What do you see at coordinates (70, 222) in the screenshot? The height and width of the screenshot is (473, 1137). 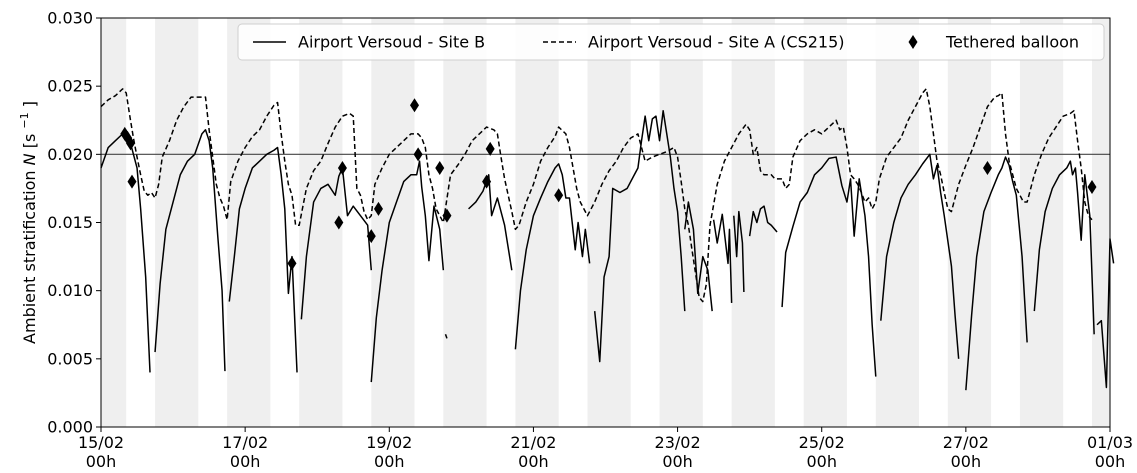 I see `y-tick-label-3: 0.015` at bounding box center [70, 222].